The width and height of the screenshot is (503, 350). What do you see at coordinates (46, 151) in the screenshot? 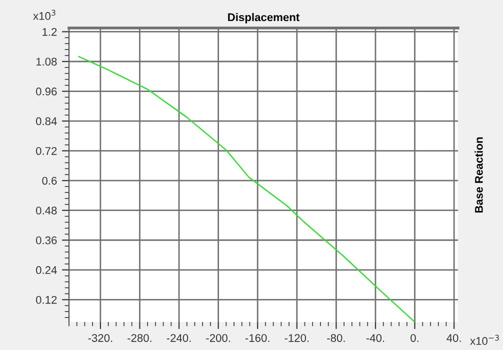
I see `y-tick-label: 0.72` at bounding box center [46, 151].